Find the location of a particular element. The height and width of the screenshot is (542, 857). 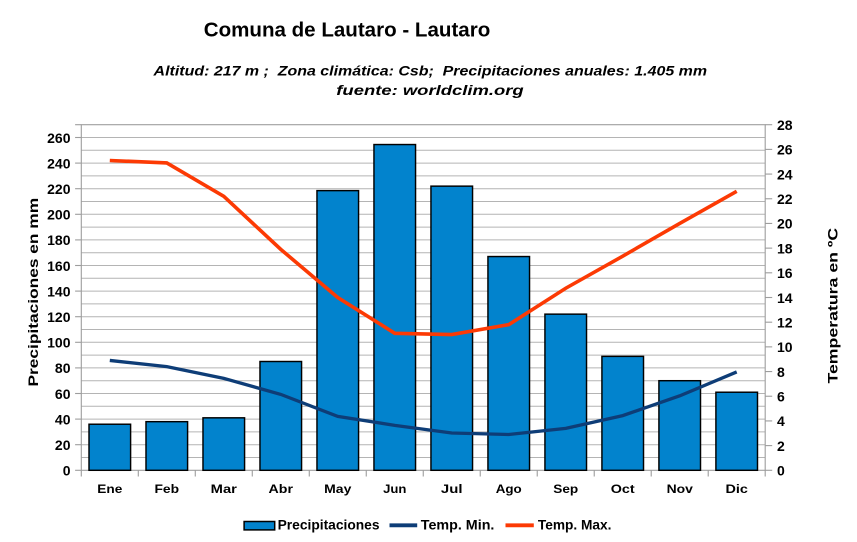

svg-text: 24 is located at coordinates (785, 174).